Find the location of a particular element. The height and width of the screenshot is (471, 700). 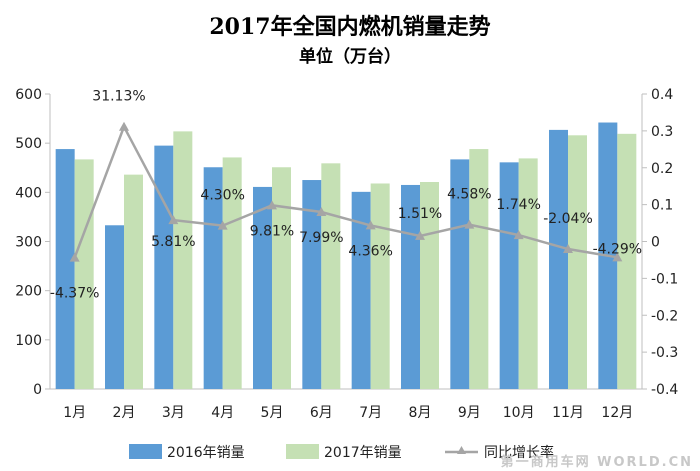

growth-label-4: 4.30% is located at coordinates (222, 196).